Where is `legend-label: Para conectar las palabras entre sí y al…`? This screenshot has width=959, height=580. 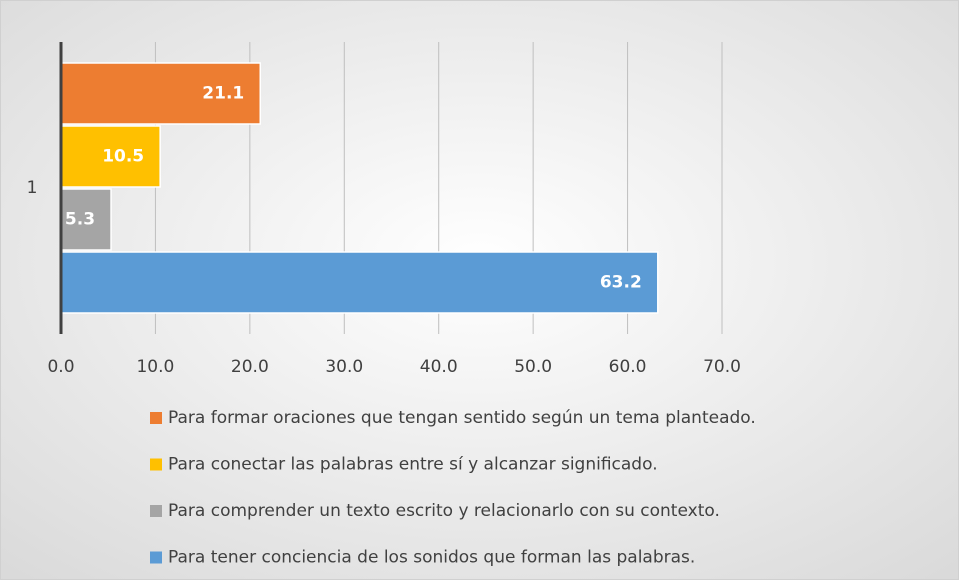 legend-label: Para conectar las palabras entre sí y al… is located at coordinates (413, 465).